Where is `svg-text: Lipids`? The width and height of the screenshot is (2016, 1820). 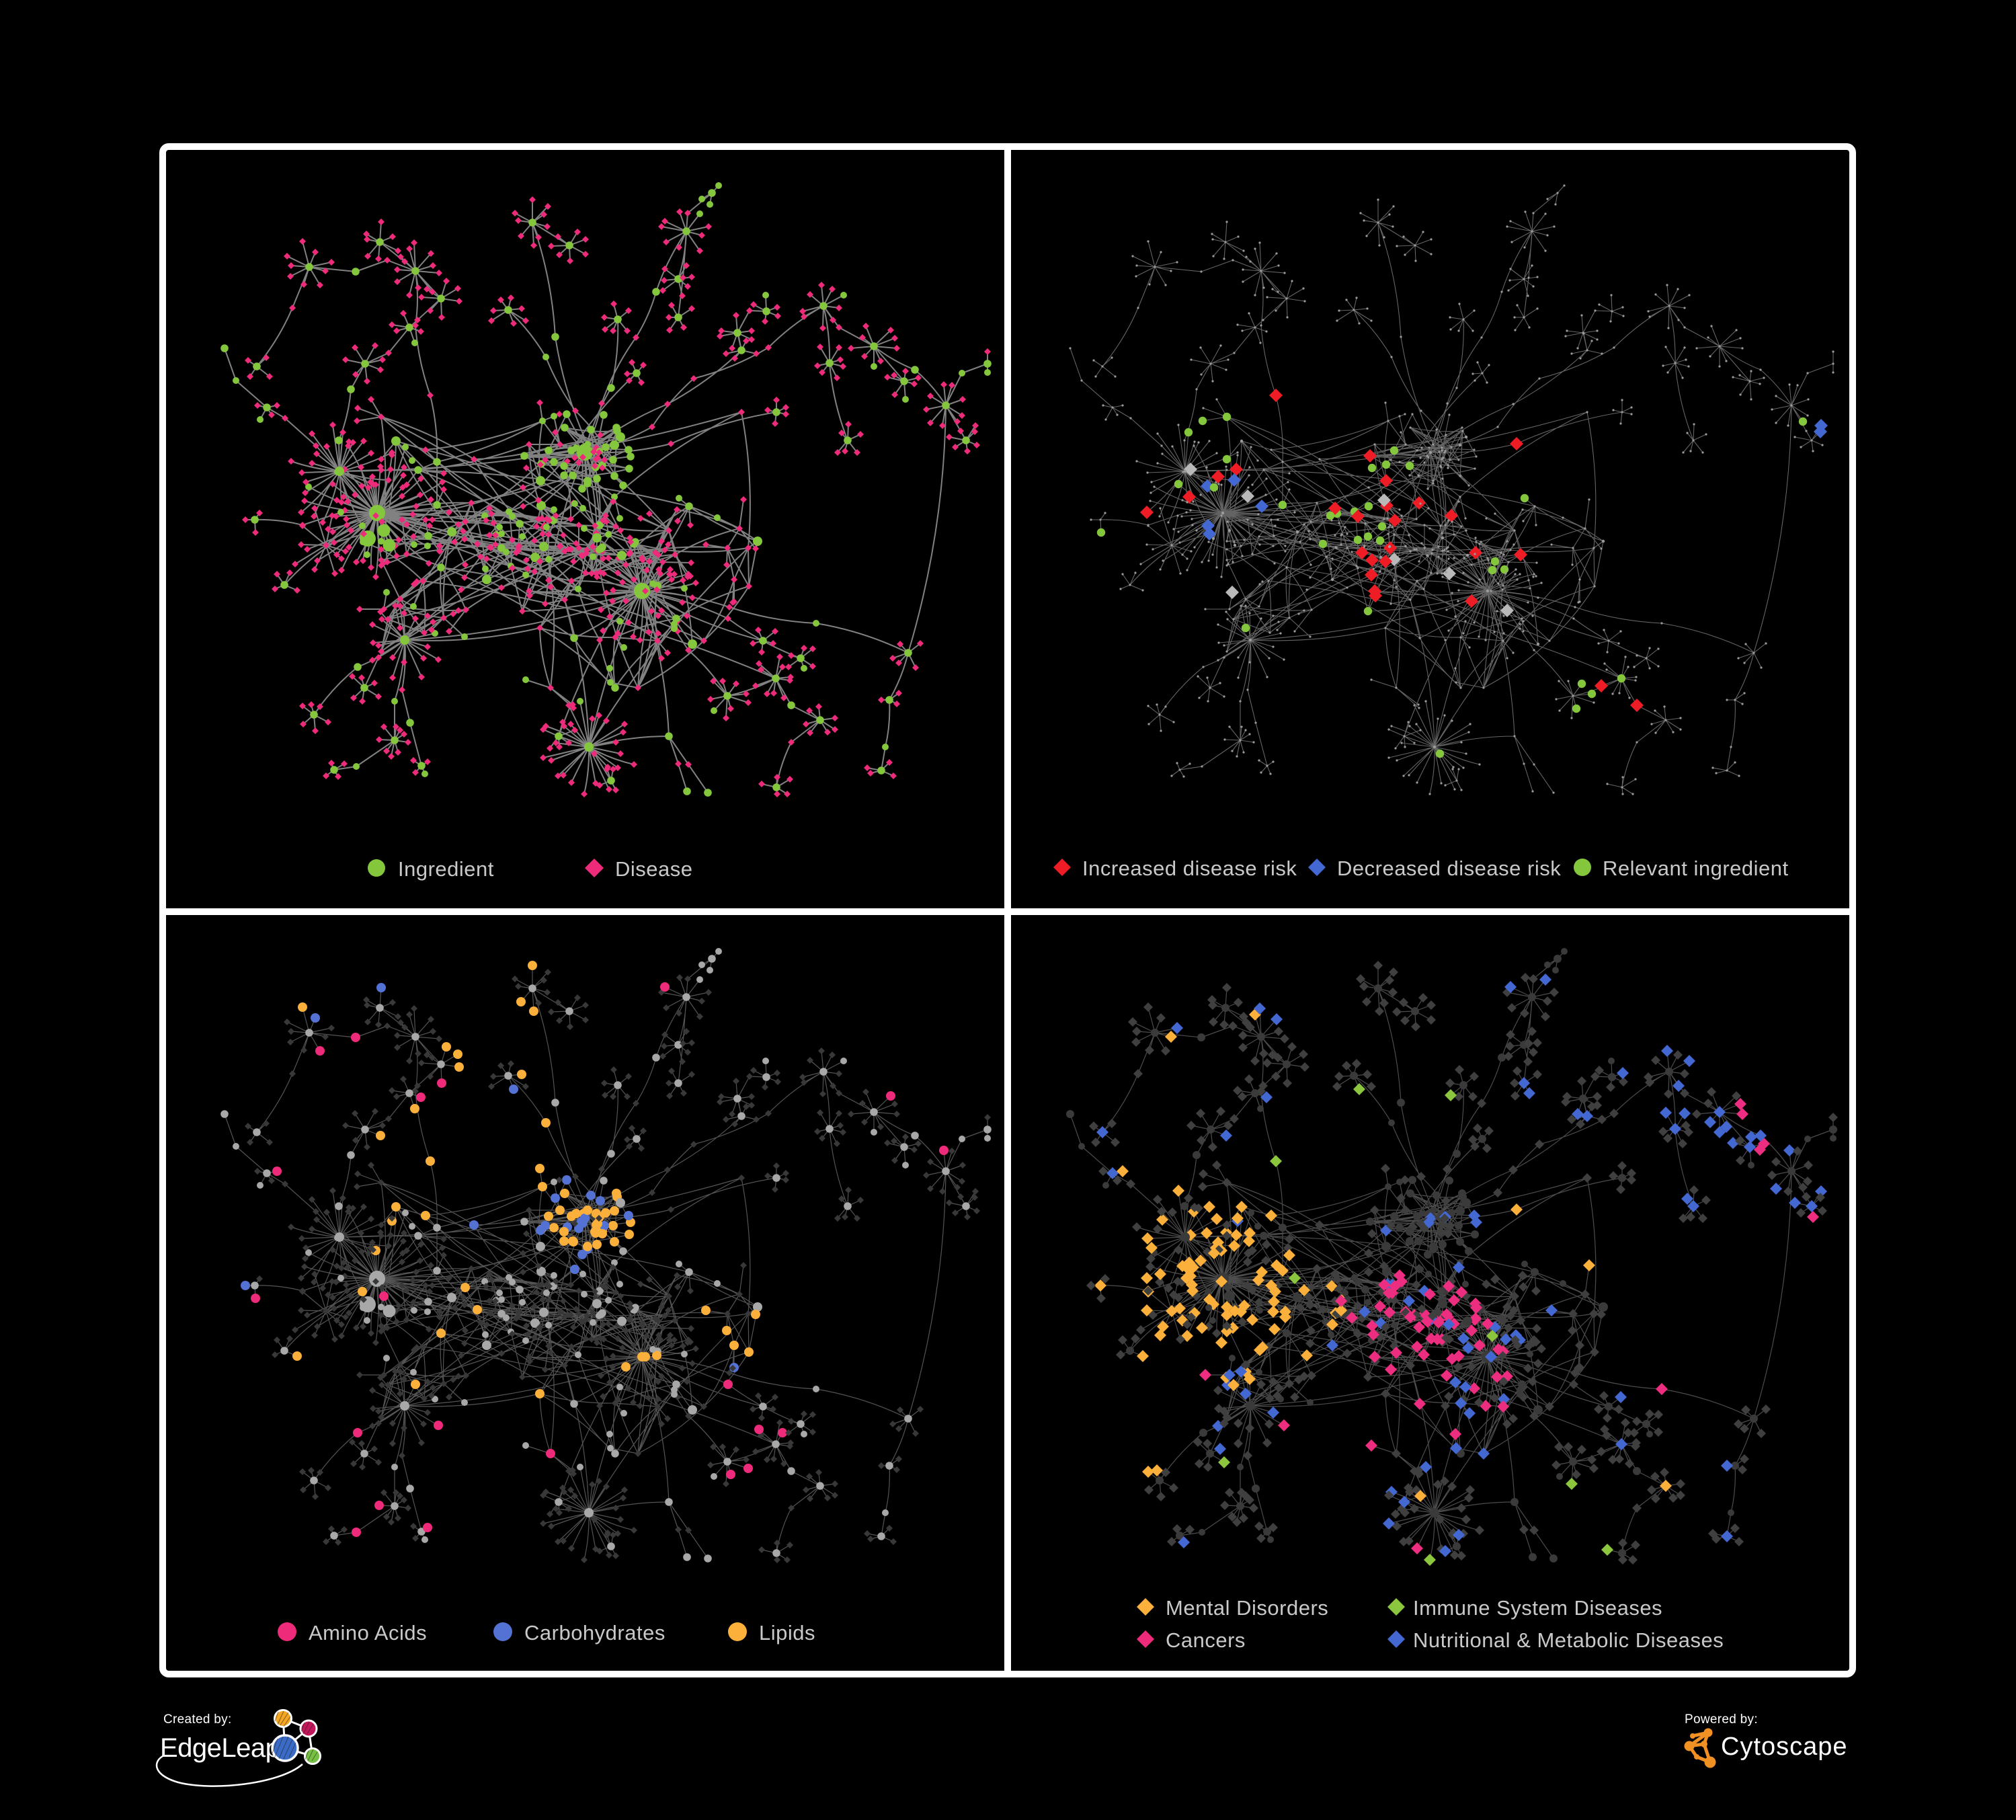 svg-text: Lipids is located at coordinates (787, 1633).